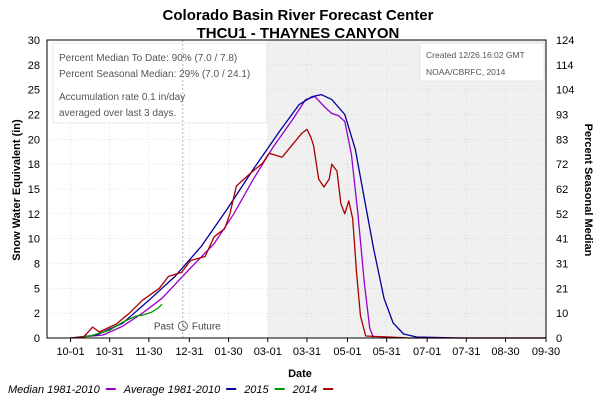 The width and height of the screenshot is (600, 400). Describe the element at coordinates (427, 352) in the screenshot. I see `x-tick-label: 07-01` at that location.